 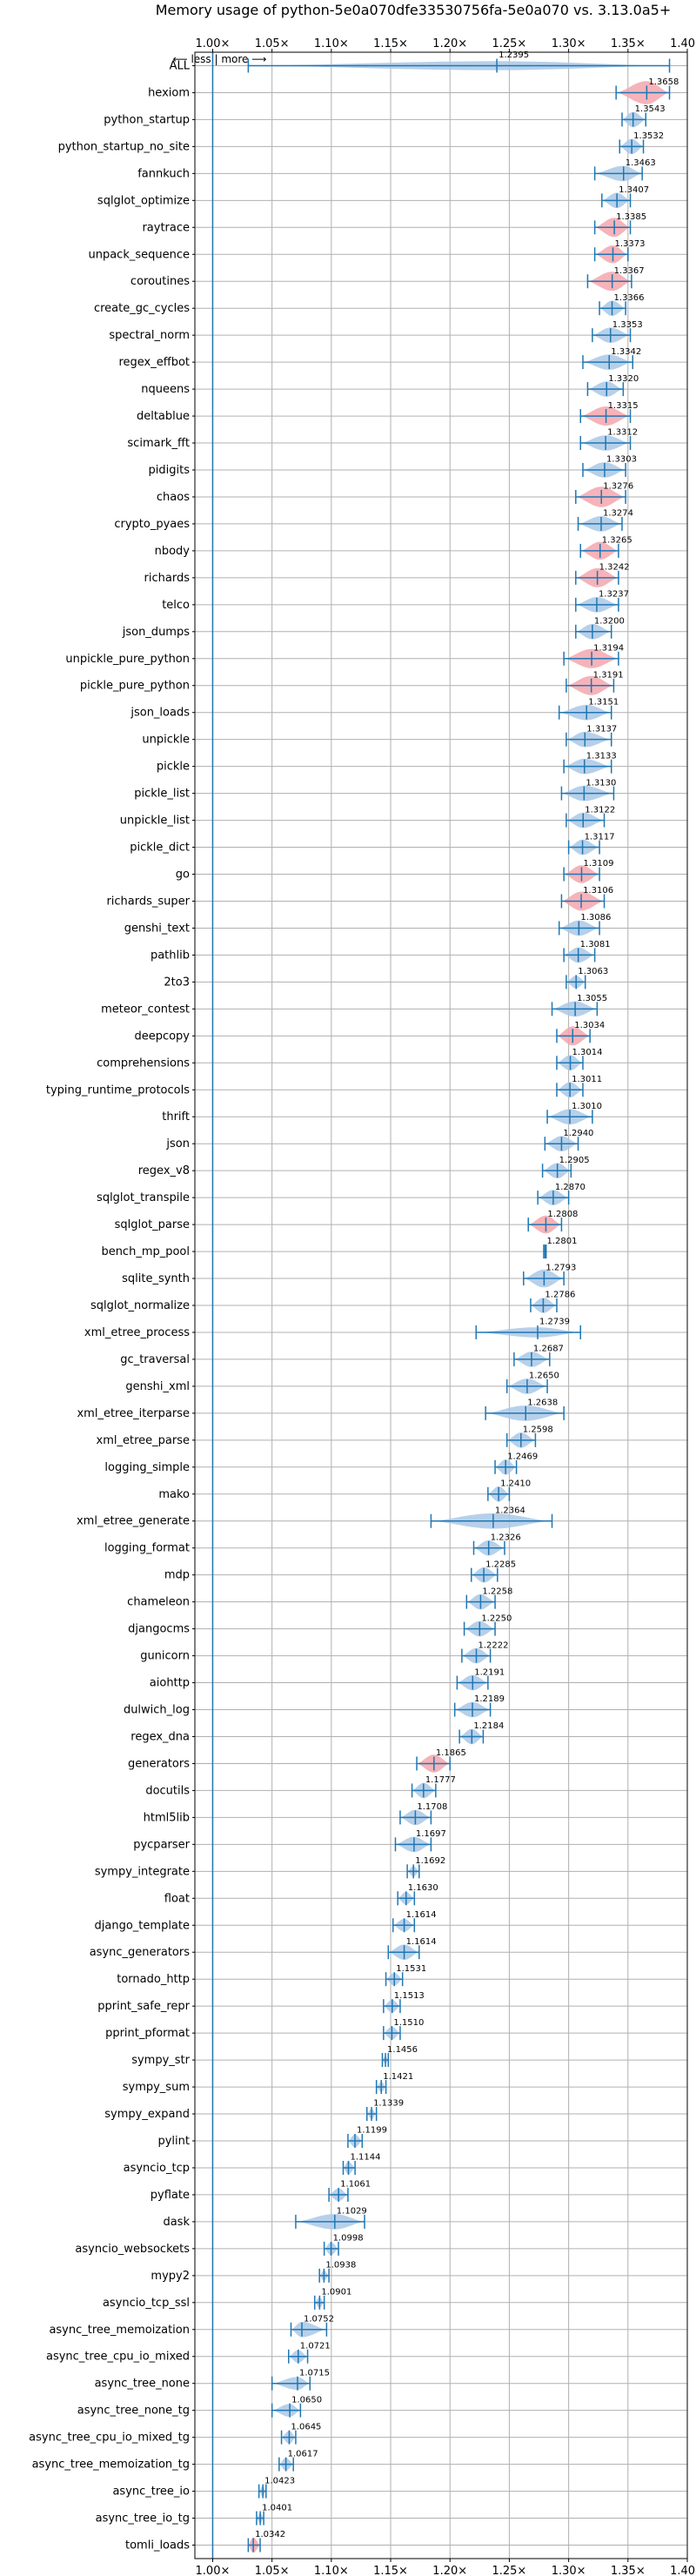 What do you see at coordinates (609, 467) in the screenshot?
I see `violin-pidigits: 1.3303` at bounding box center [609, 467].